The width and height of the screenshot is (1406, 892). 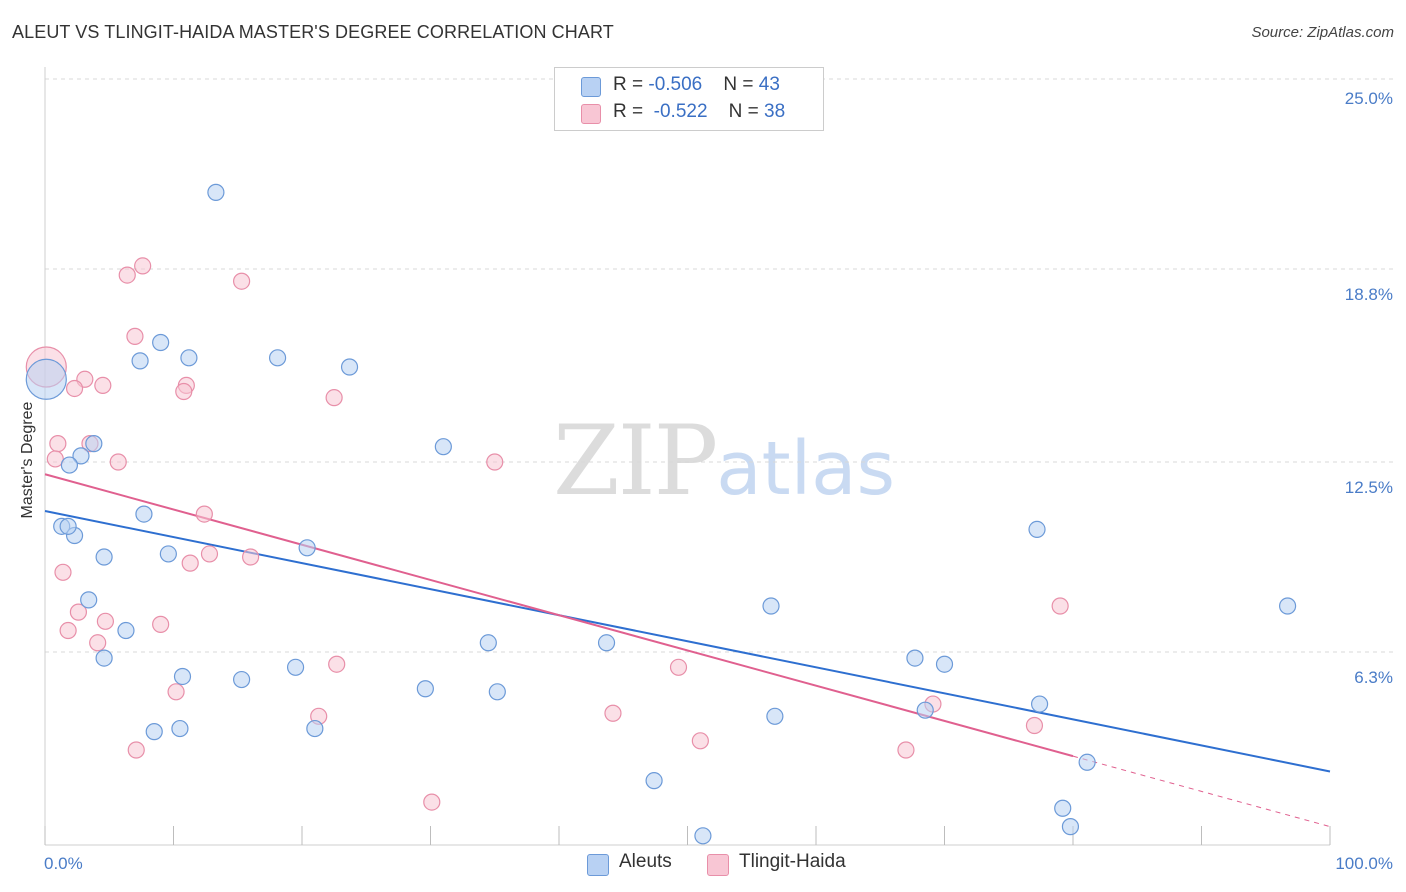 What do you see at coordinates (775, 111) in the screenshot?
I see `legend-n-value: 38` at bounding box center [775, 111].